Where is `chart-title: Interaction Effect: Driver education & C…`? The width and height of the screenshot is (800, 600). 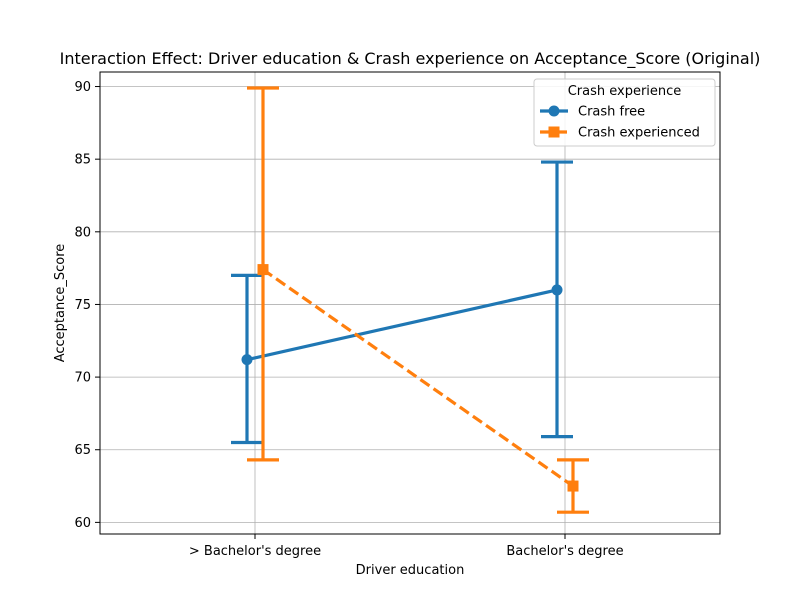
chart-title: Interaction Effect: Driver education & C… is located at coordinates (410, 59).